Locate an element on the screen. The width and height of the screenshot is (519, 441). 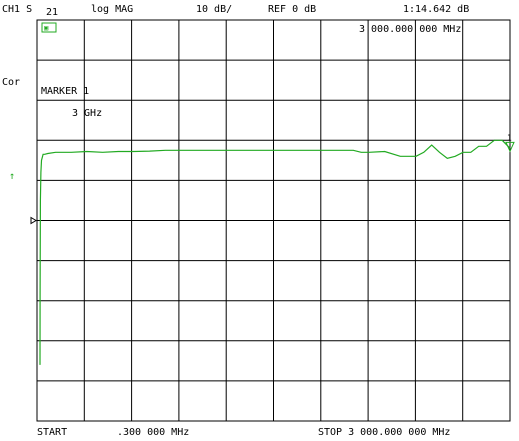
marker-frequency-readout: 3 000.000 000 MHz is located at coordinates (410, 29).